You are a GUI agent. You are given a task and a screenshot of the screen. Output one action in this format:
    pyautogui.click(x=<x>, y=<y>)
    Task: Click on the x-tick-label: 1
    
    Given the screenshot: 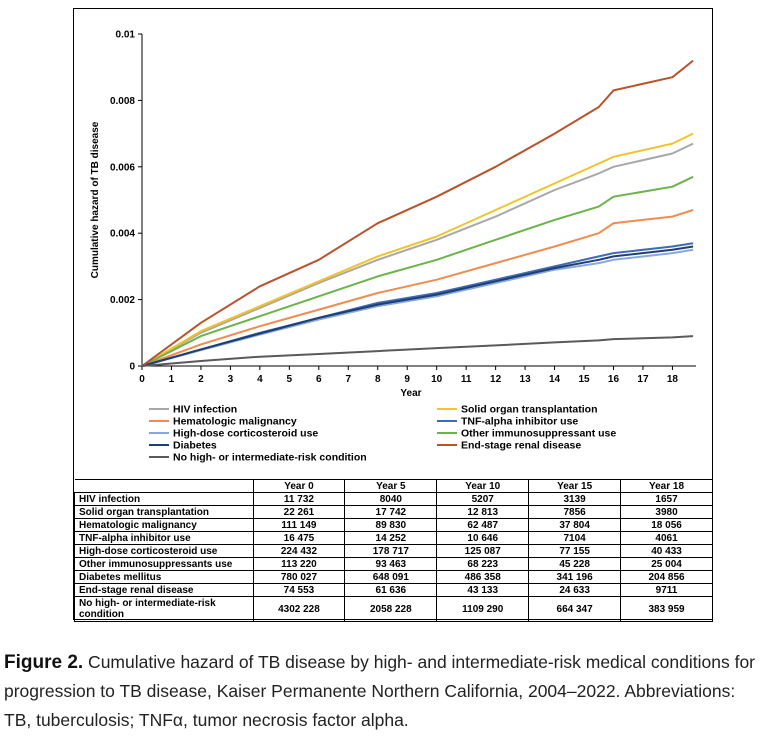 What is the action you would take?
    pyautogui.click(x=172, y=379)
    